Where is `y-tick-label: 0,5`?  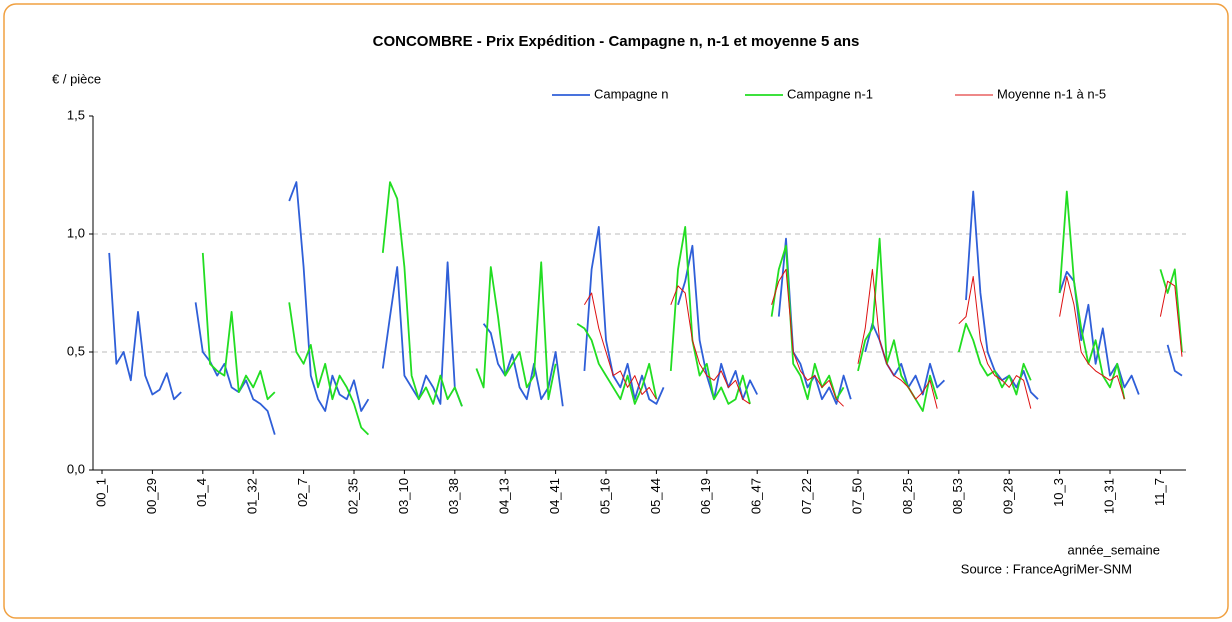 y-tick-label: 0,5 is located at coordinates (76, 350).